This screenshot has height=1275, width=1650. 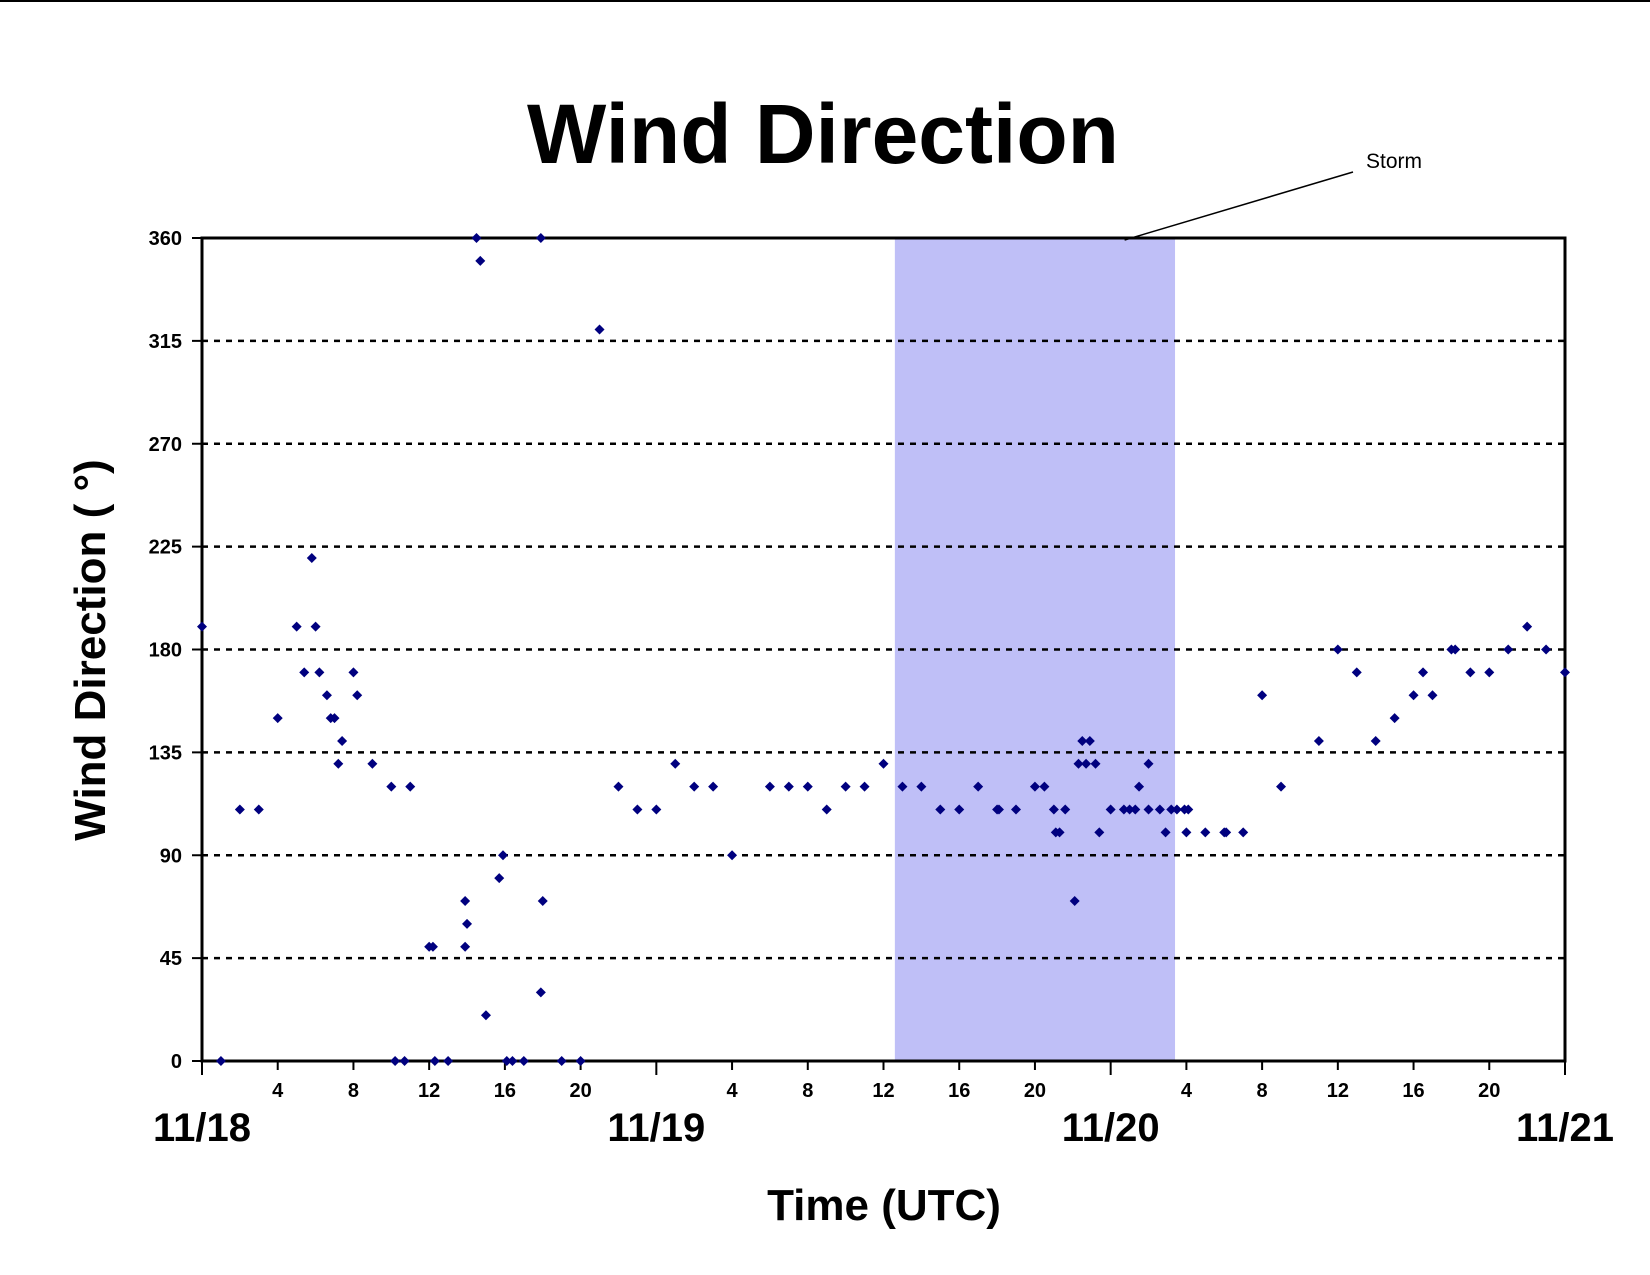 I want to click on y-tick-label: 45, so click(x=171, y=959).